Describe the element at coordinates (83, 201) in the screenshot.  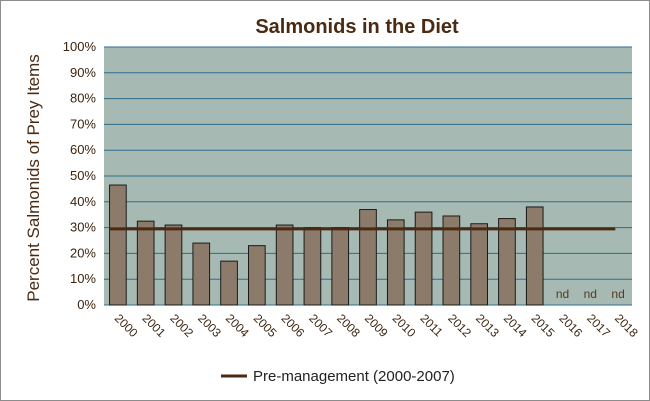
I see `y-tick-label: 40%` at that location.